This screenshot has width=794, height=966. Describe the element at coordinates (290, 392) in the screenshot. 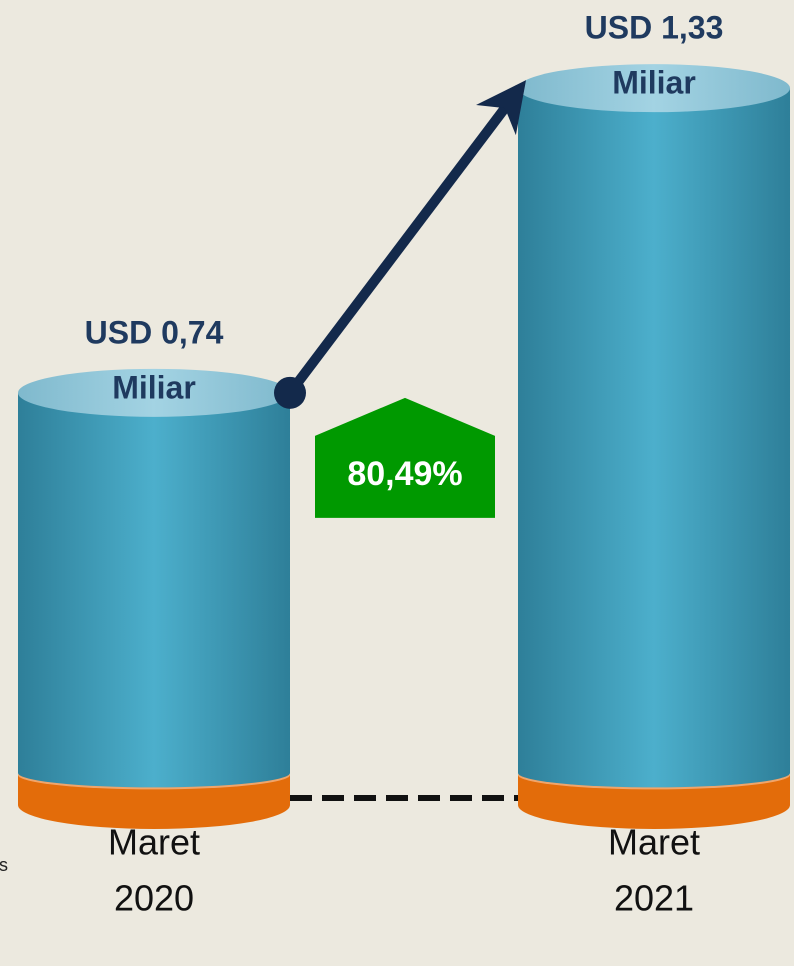

I see `arrow-dot` at that location.